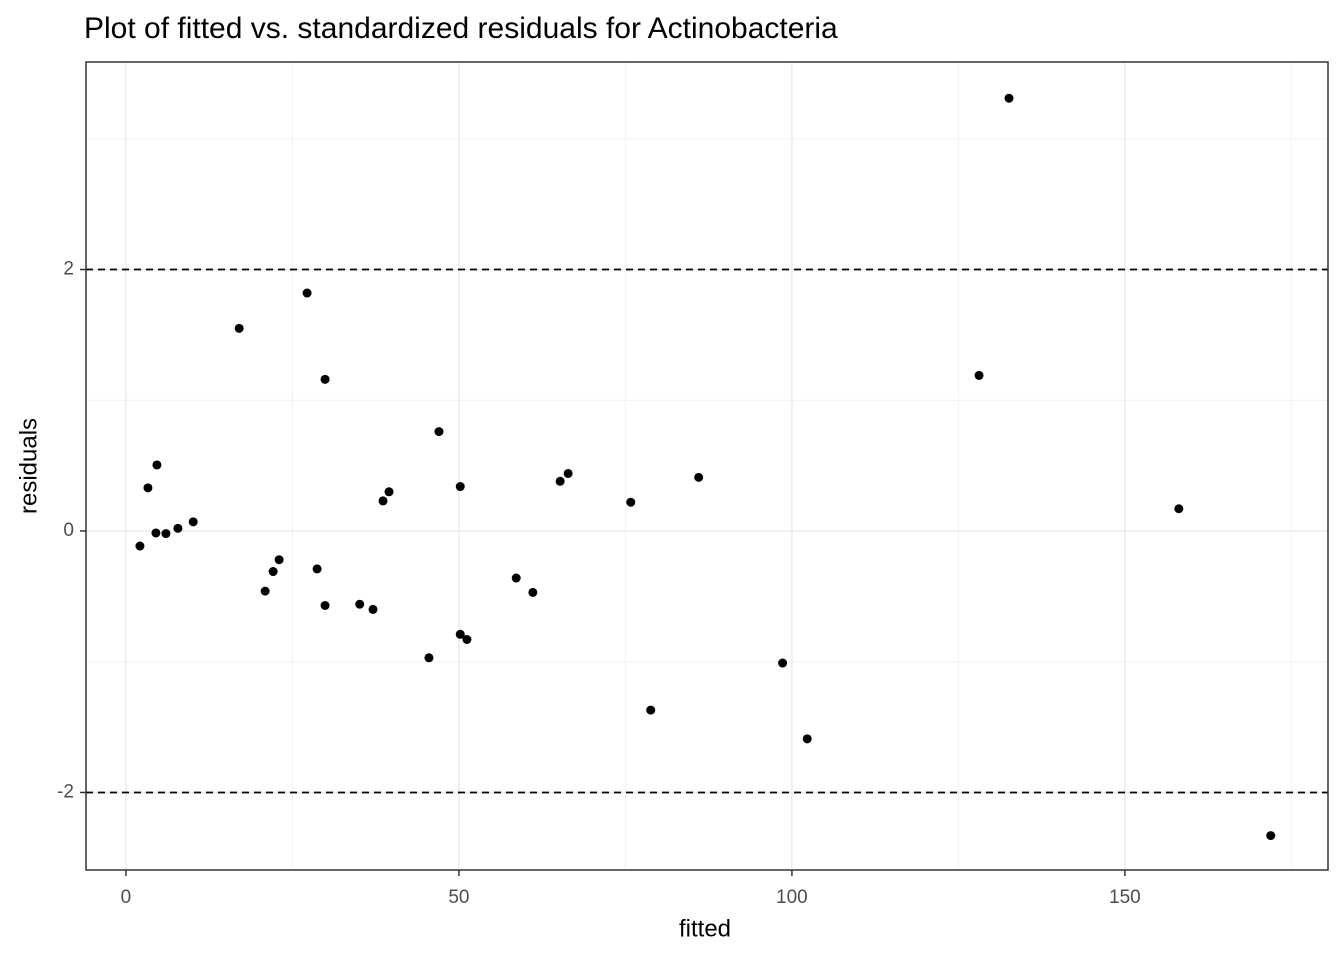 This screenshot has width=1344, height=960. What do you see at coordinates (68, 269) in the screenshot?
I see `y-tick-label: 2` at bounding box center [68, 269].